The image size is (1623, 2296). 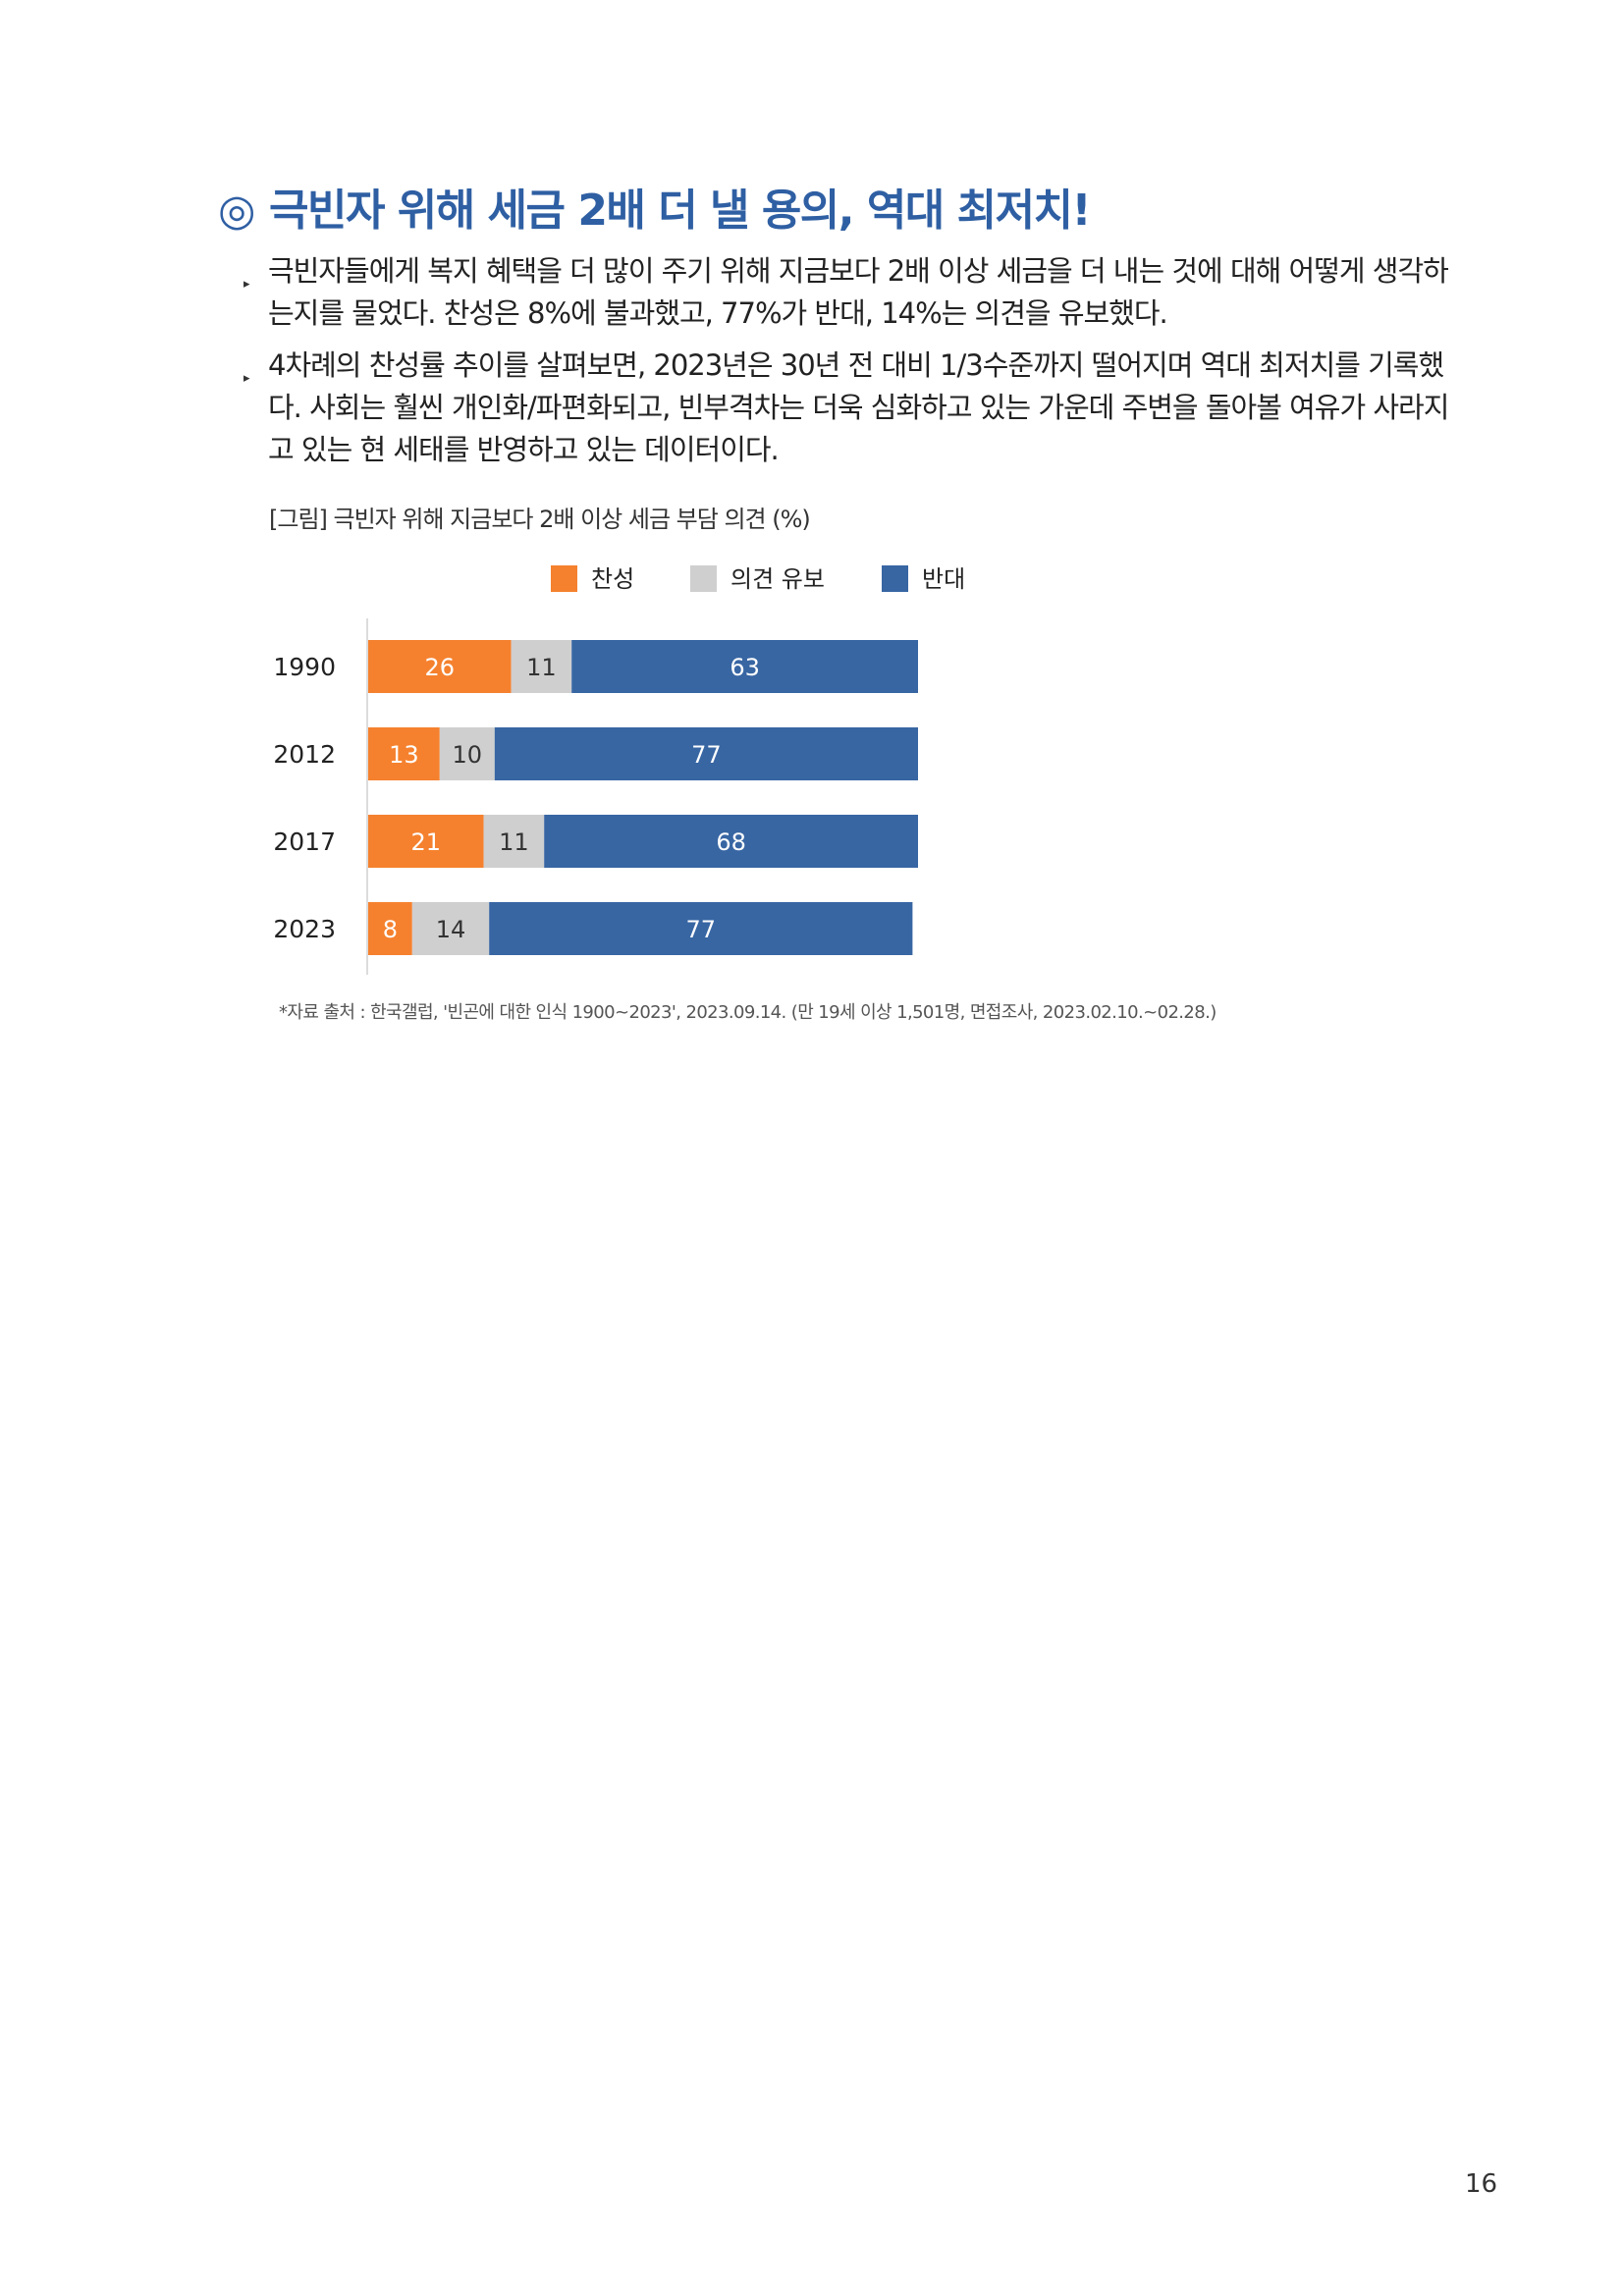 I want to click on page-number: 16, so click(x=1481, y=2184).